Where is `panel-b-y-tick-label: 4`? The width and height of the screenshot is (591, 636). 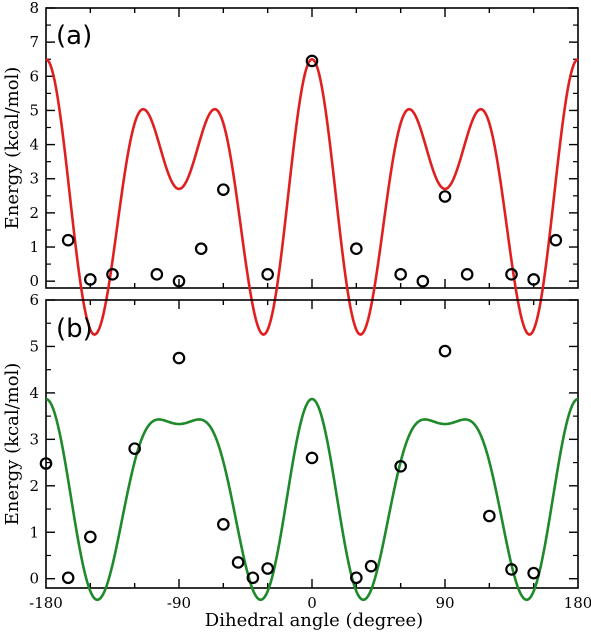
panel-b-y-tick-label: 4 is located at coordinates (34, 393).